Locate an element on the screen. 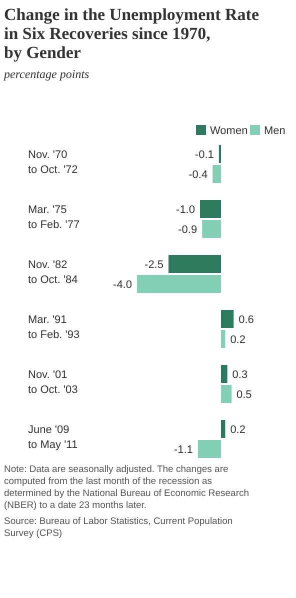 Image resolution: width=296 pixels, height=598 pixels. data-label: 0.3 is located at coordinates (240, 375).